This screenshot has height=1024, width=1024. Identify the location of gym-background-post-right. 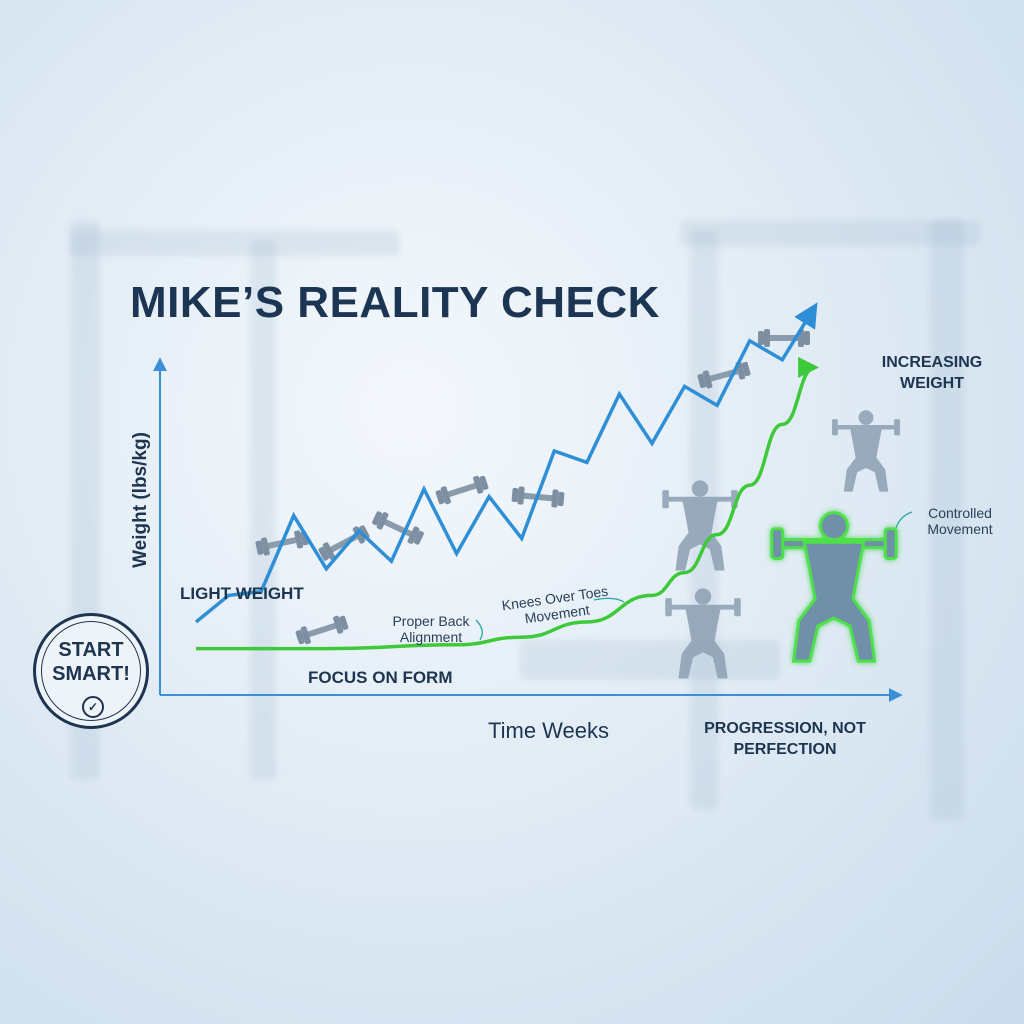
(947, 520).